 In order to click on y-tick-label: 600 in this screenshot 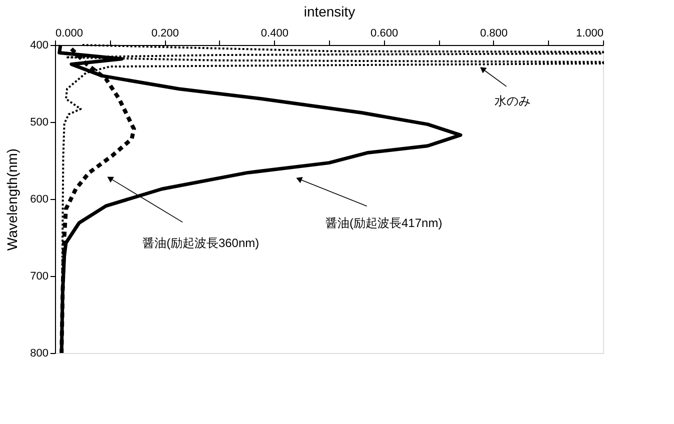, I will do `click(39, 200)`.